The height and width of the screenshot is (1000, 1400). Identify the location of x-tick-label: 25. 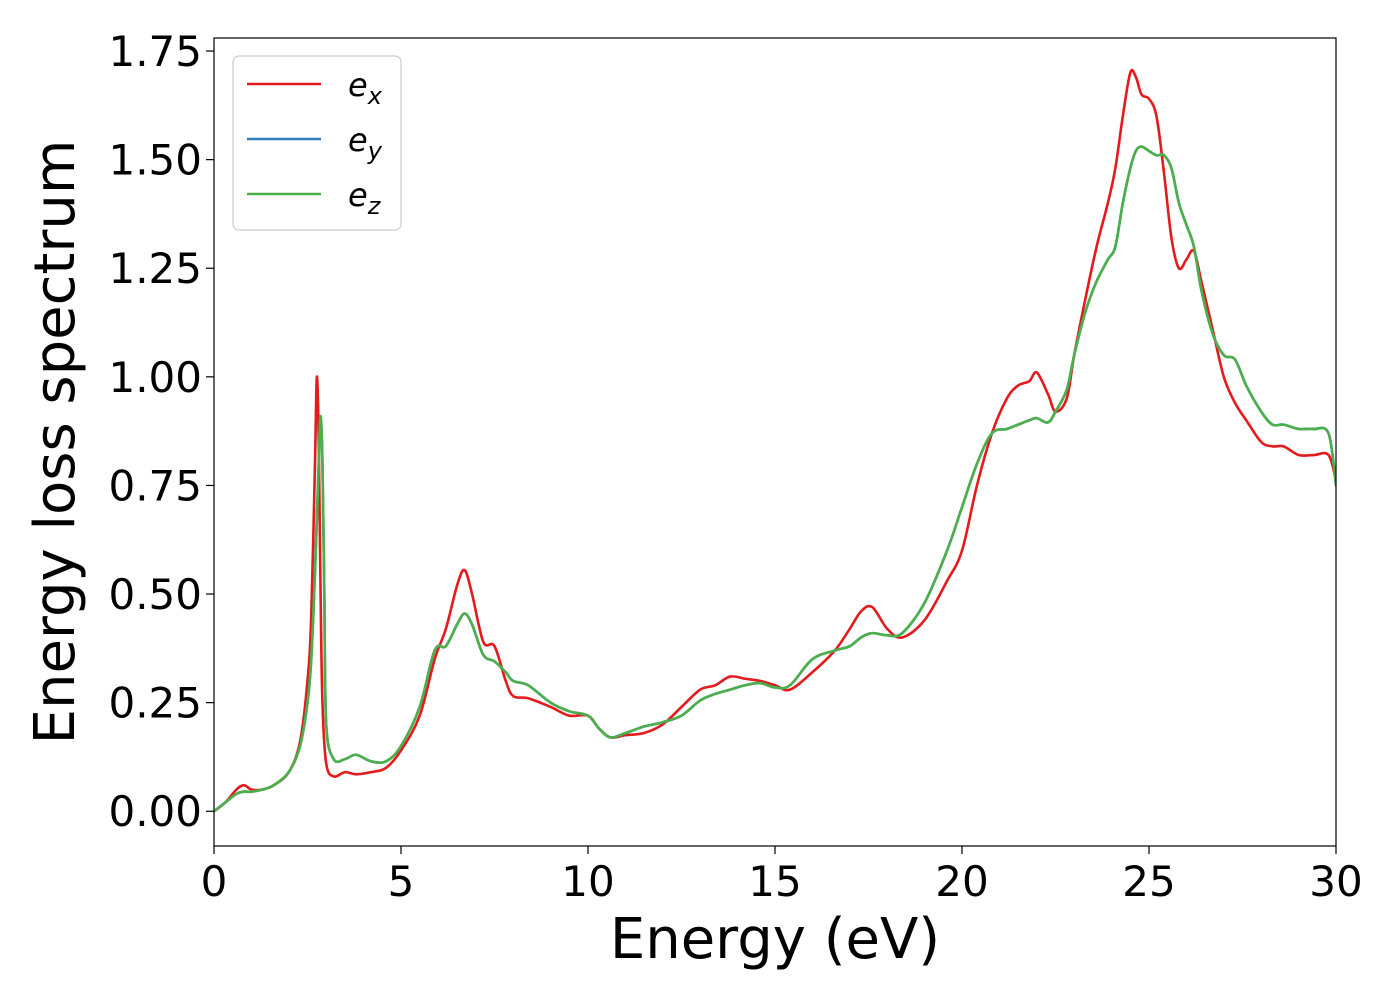
(1148, 881).